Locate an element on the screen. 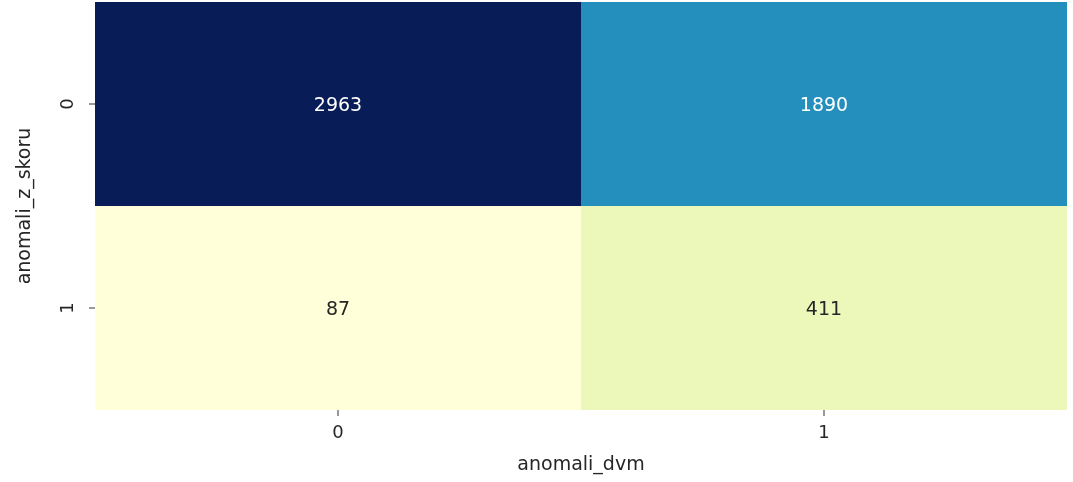 The height and width of the screenshot is (482, 1073). data-label: 2963 is located at coordinates (338, 103).